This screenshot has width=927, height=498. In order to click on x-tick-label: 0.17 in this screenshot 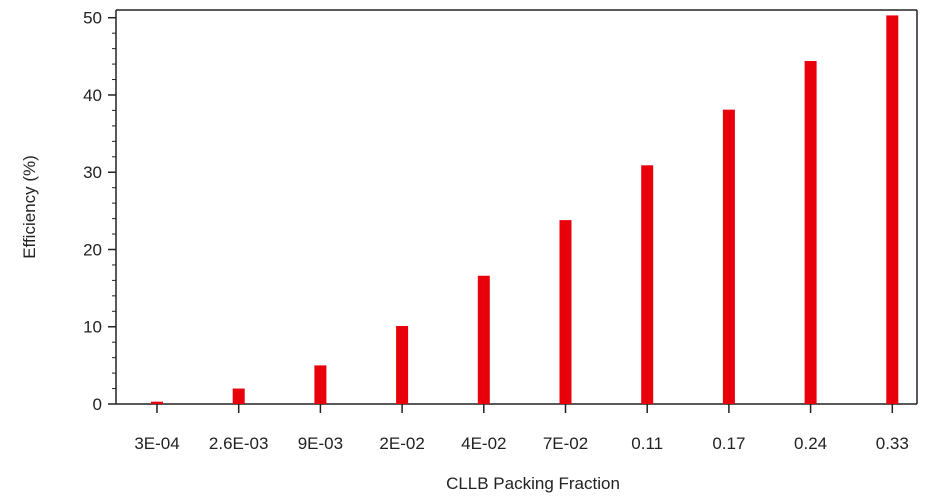, I will do `click(728, 443)`.